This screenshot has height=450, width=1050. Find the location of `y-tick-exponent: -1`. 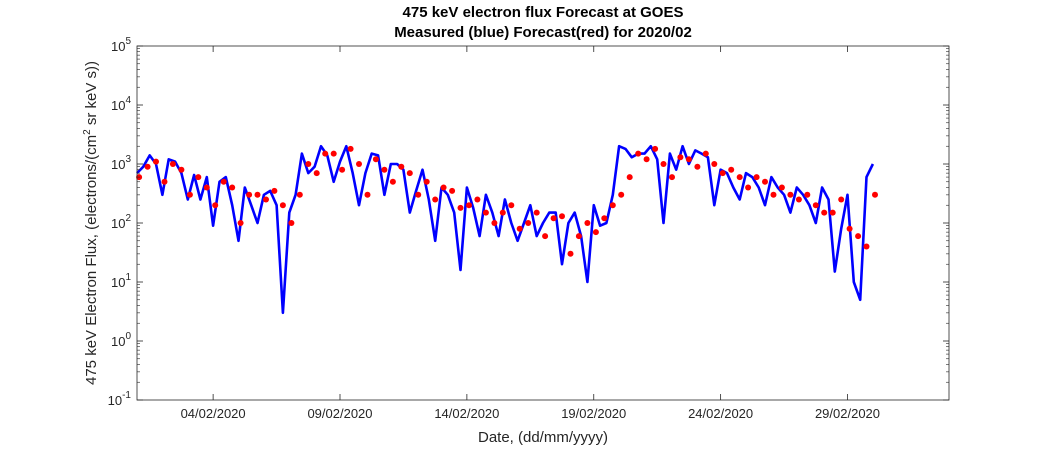

y-tick-exponent: -1 is located at coordinates (126, 395).